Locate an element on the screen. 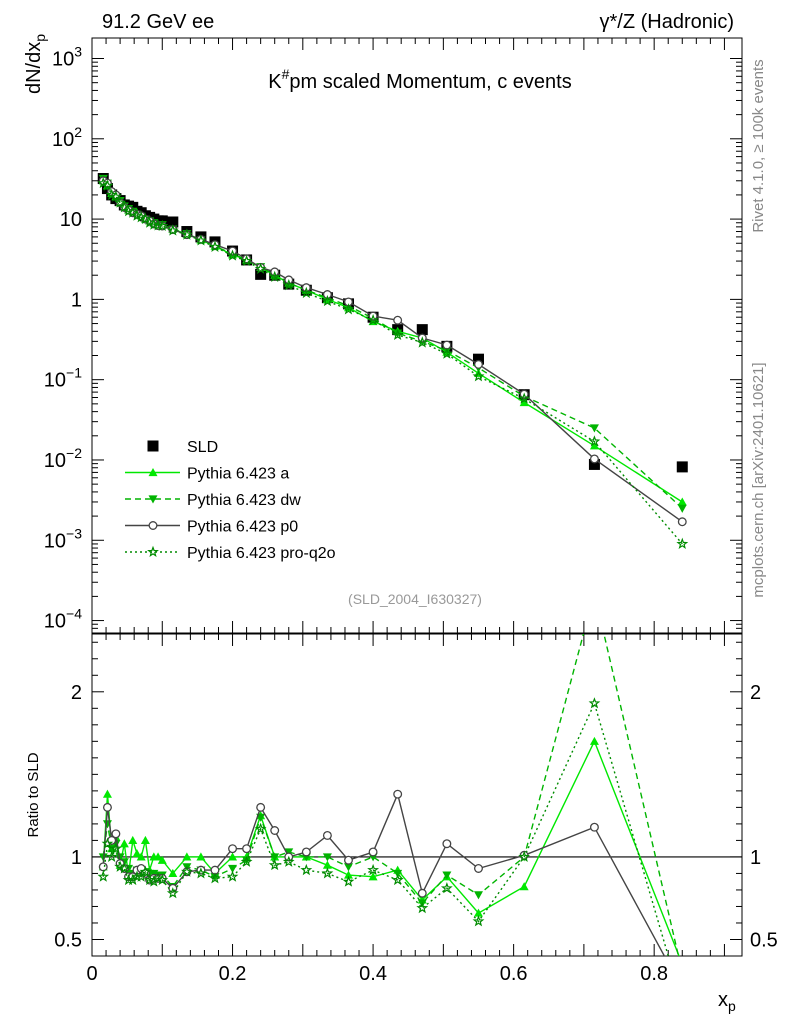 The image size is (786, 1024). legend-label: Pythia 6.423 p0 is located at coordinates (242, 527).